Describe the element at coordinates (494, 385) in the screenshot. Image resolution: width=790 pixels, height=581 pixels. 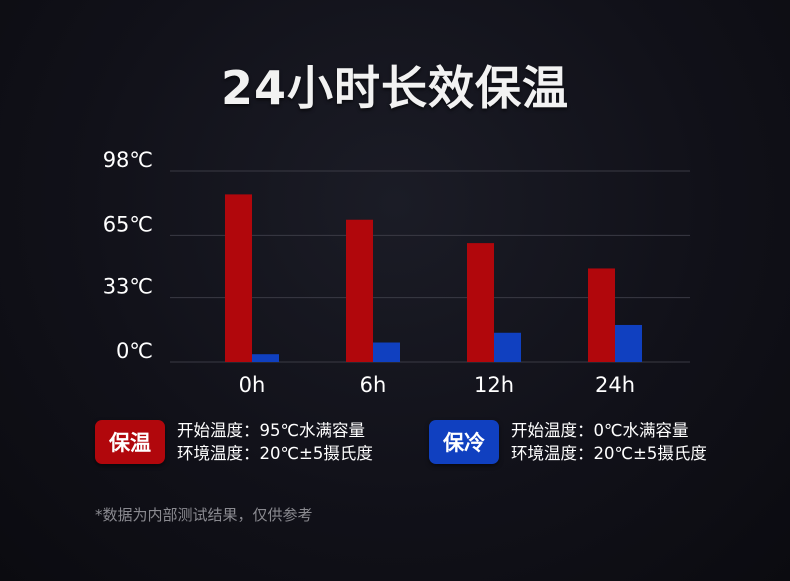
I see `x-tick-label: 12h` at that location.